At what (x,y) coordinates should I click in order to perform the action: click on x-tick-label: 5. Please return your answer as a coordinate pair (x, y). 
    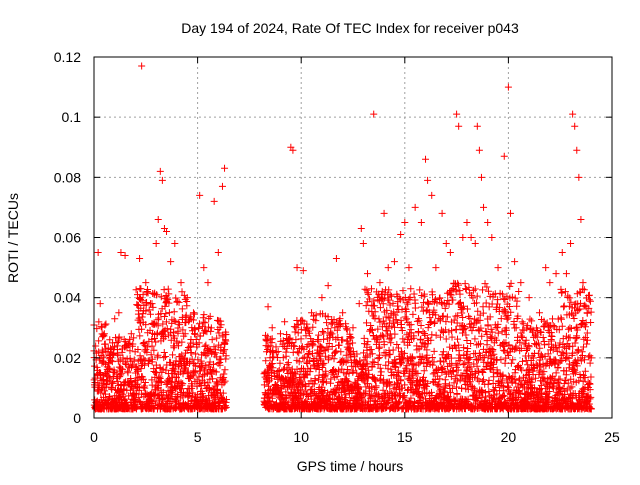
    Looking at the image, I should click on (198, 437).